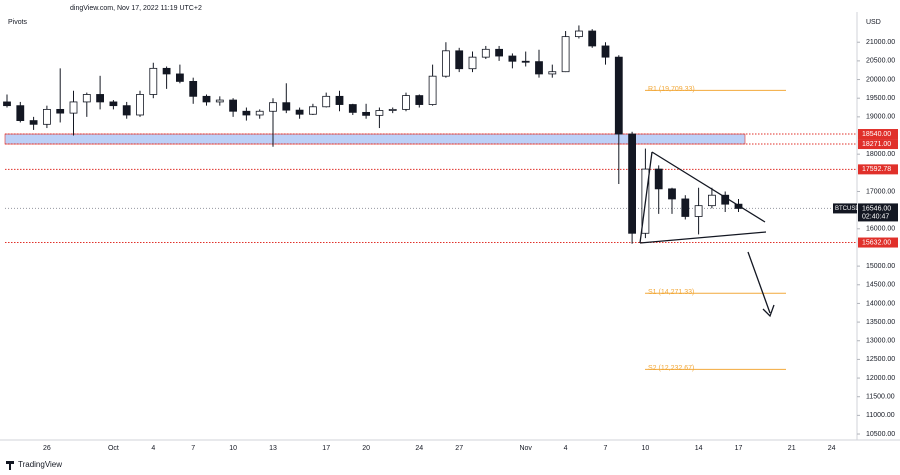 The image size is (900, 475). I want to click on level-price-label: 17592.78, so click(876, 169).